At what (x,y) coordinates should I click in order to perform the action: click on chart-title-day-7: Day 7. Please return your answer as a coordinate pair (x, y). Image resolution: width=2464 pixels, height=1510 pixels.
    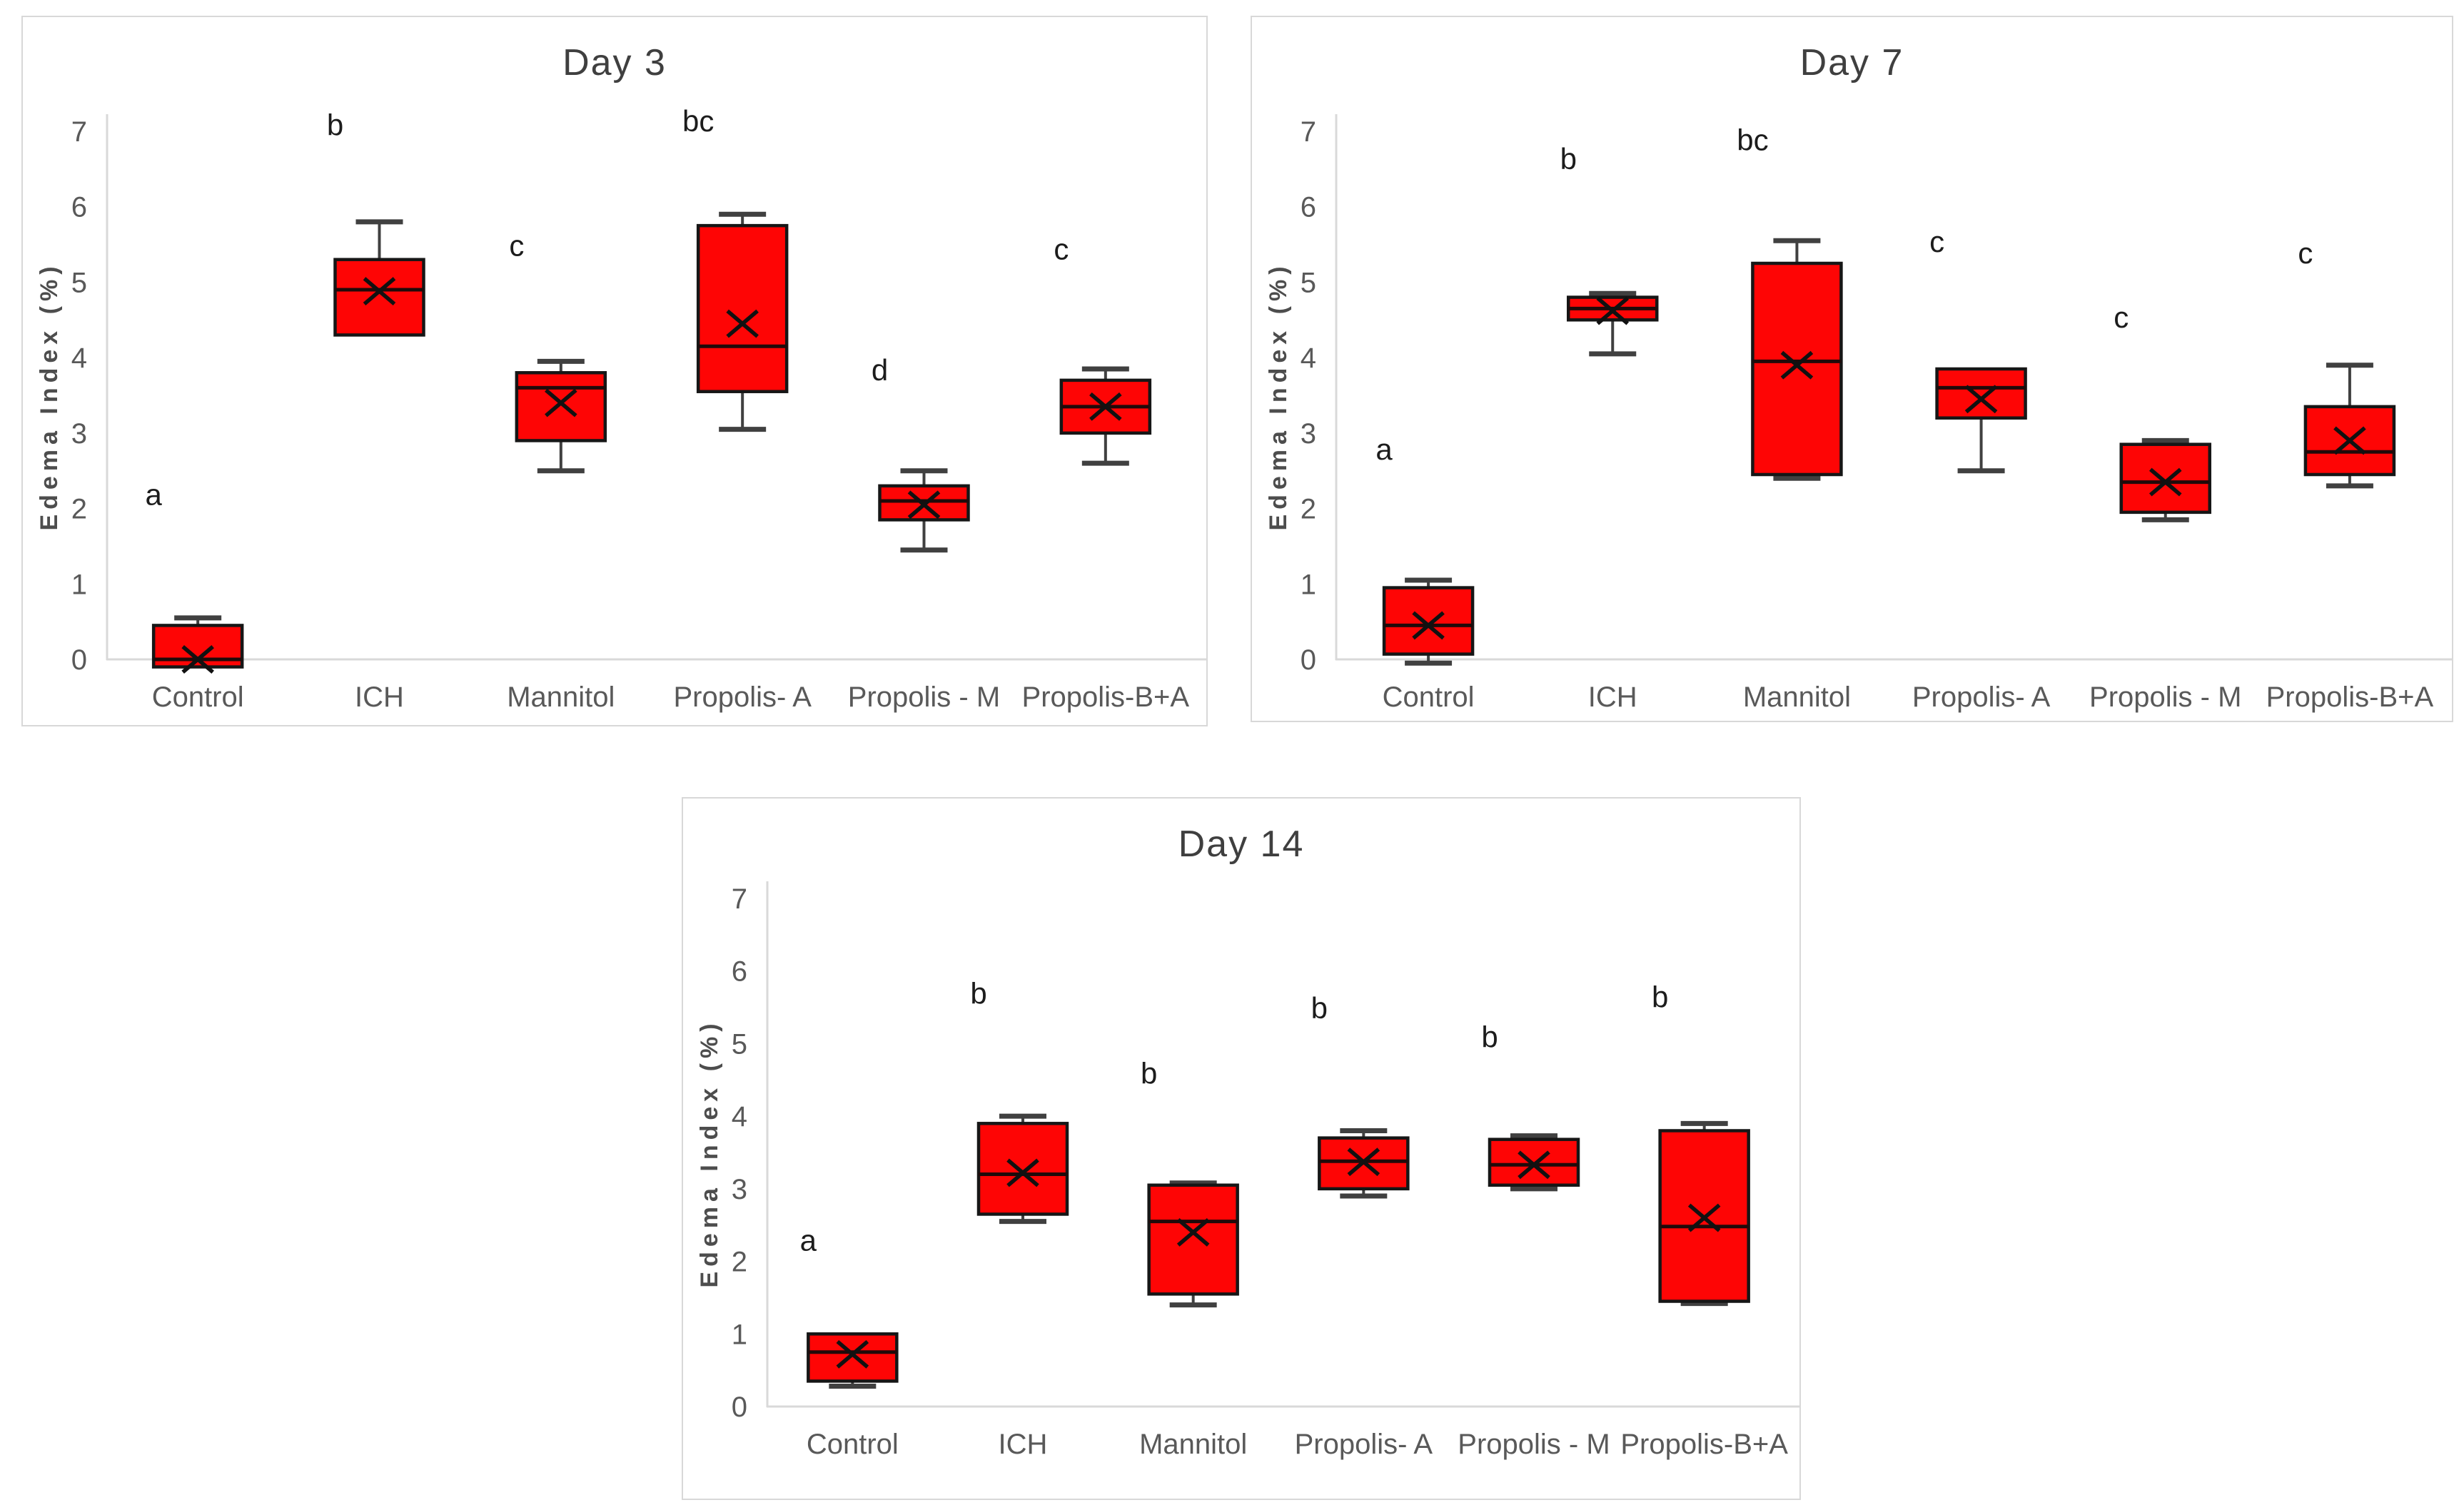
    Looking at the image, I should click on (1851, 62).